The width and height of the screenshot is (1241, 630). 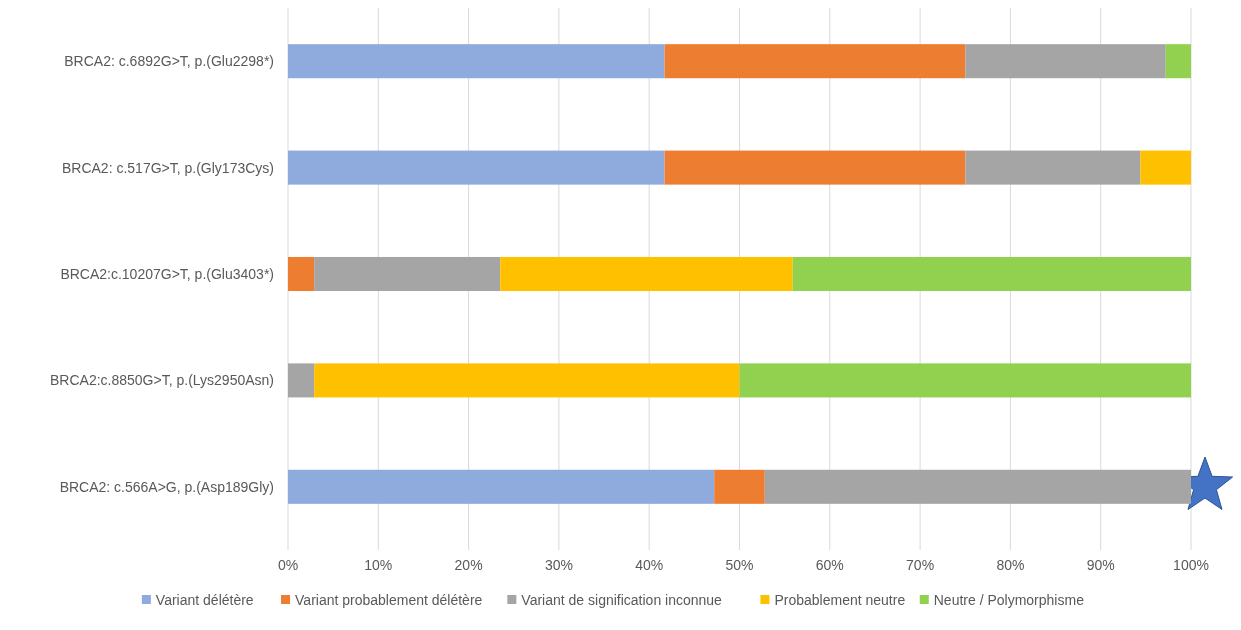 I want to click on legend-label: Neutre / Polymorphisme, so click(x=1009, y=600).